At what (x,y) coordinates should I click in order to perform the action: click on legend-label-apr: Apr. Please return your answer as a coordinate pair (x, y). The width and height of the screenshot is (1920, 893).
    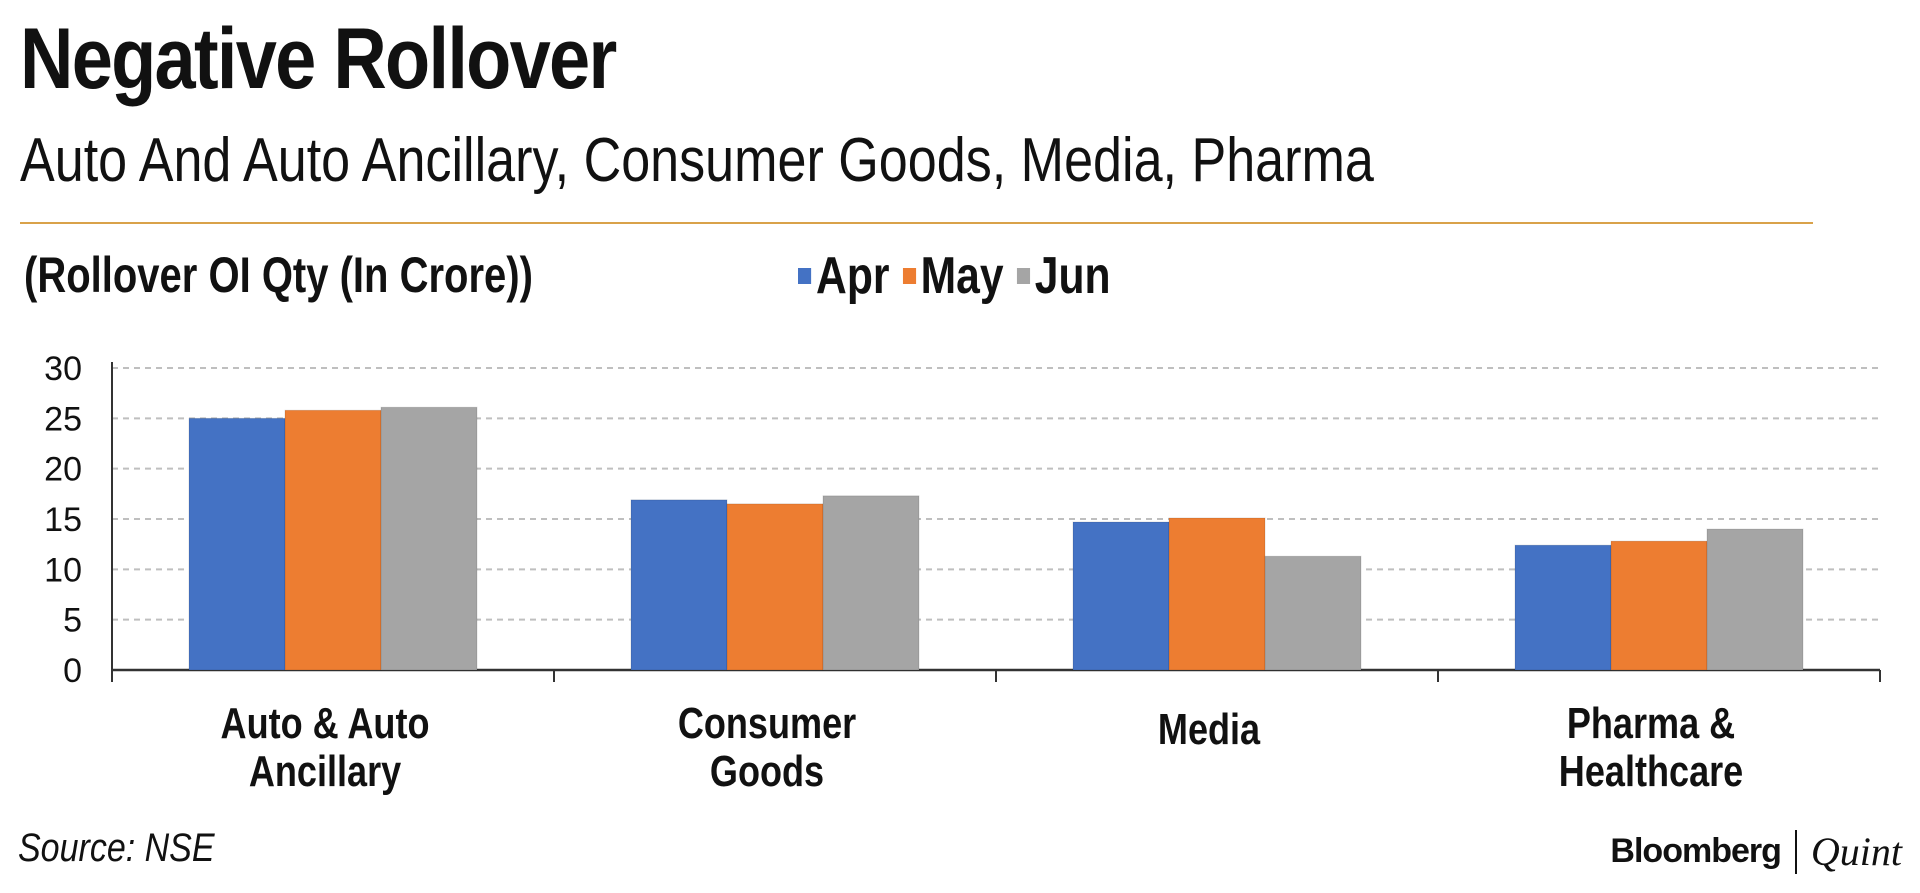
    Looking at the image, I should click on (853, 276).